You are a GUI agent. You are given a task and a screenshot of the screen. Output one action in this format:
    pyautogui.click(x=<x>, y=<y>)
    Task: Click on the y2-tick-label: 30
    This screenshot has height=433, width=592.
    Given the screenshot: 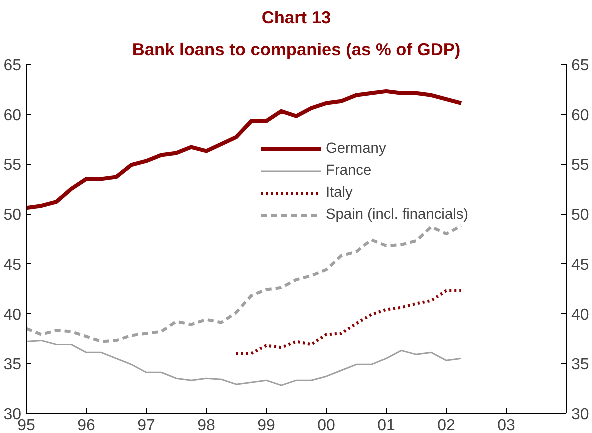 What is the action you would take?
    pyautogui.click(x=581, y=415)
    